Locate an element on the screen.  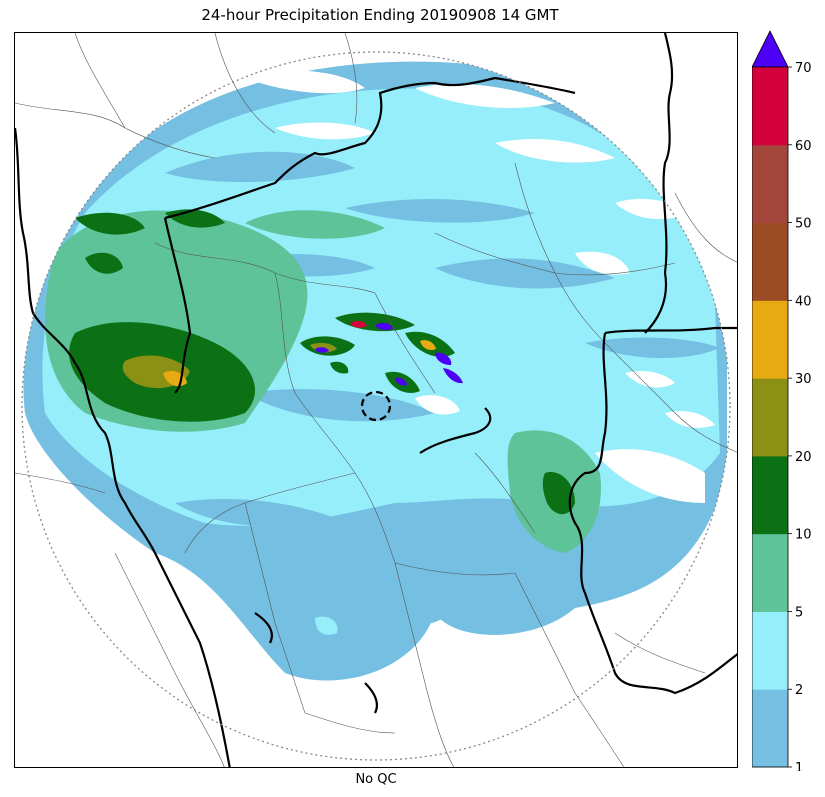
colorbar-tick-label: 2 is located at coordinates (799, 690).